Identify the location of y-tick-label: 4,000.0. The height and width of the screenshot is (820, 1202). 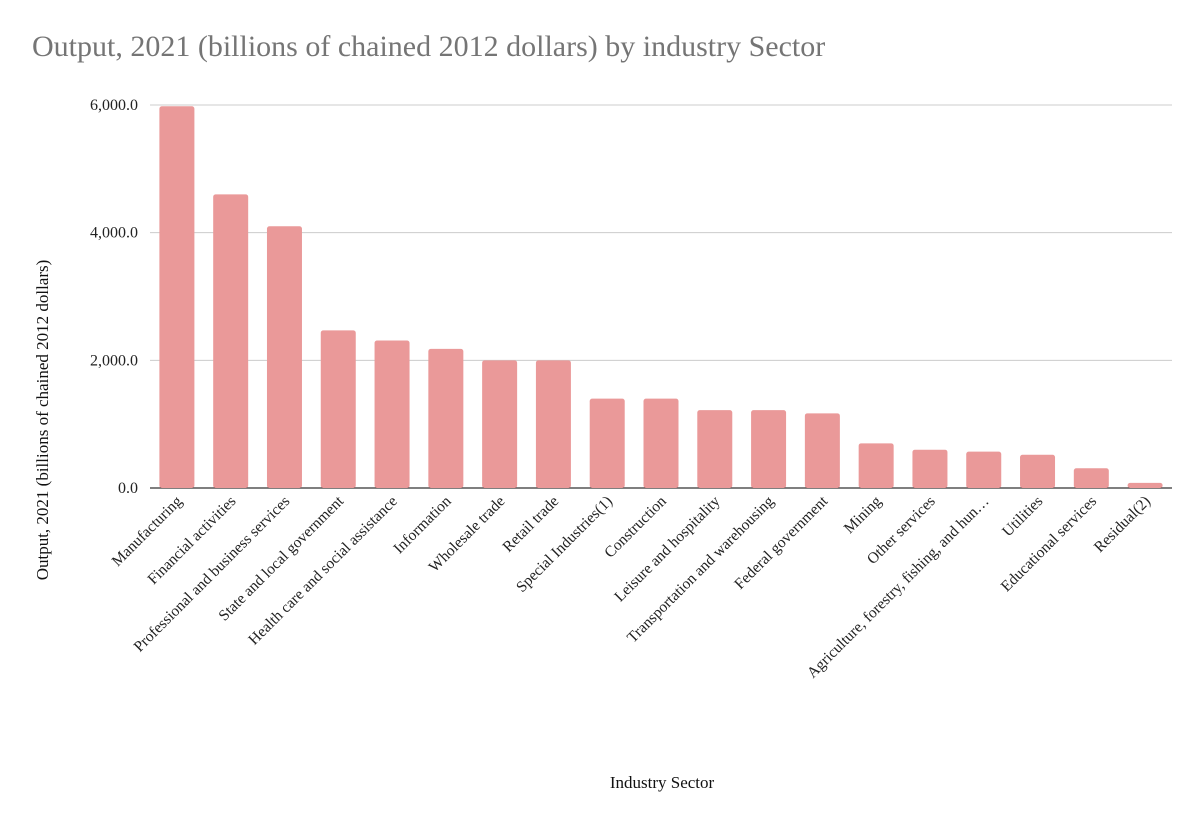
(114, 233).